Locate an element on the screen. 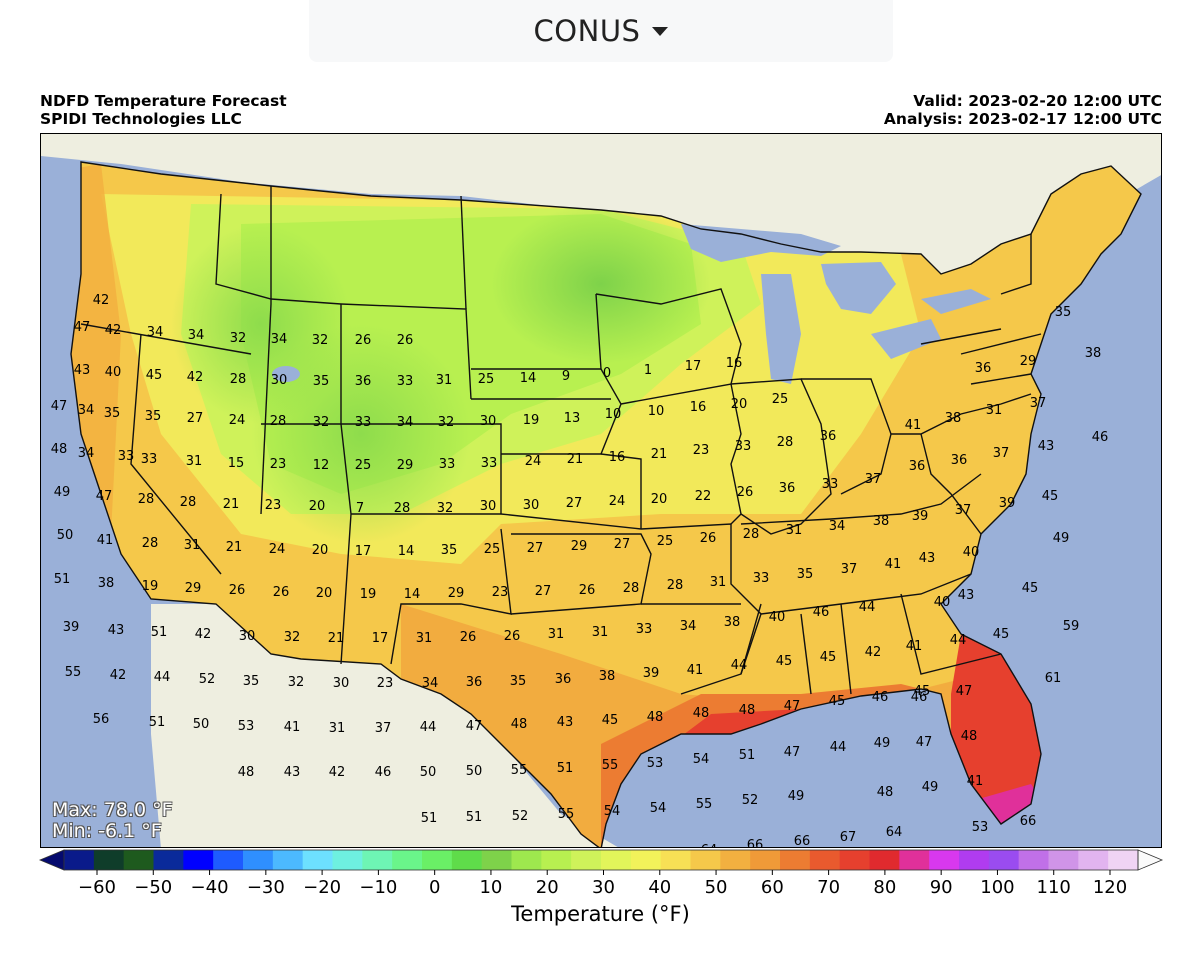 This screenshot has height=975, width=1201. valid-time: Valid: 2023-02-20 12:00 UTC is located at coordinates (1037, 101).